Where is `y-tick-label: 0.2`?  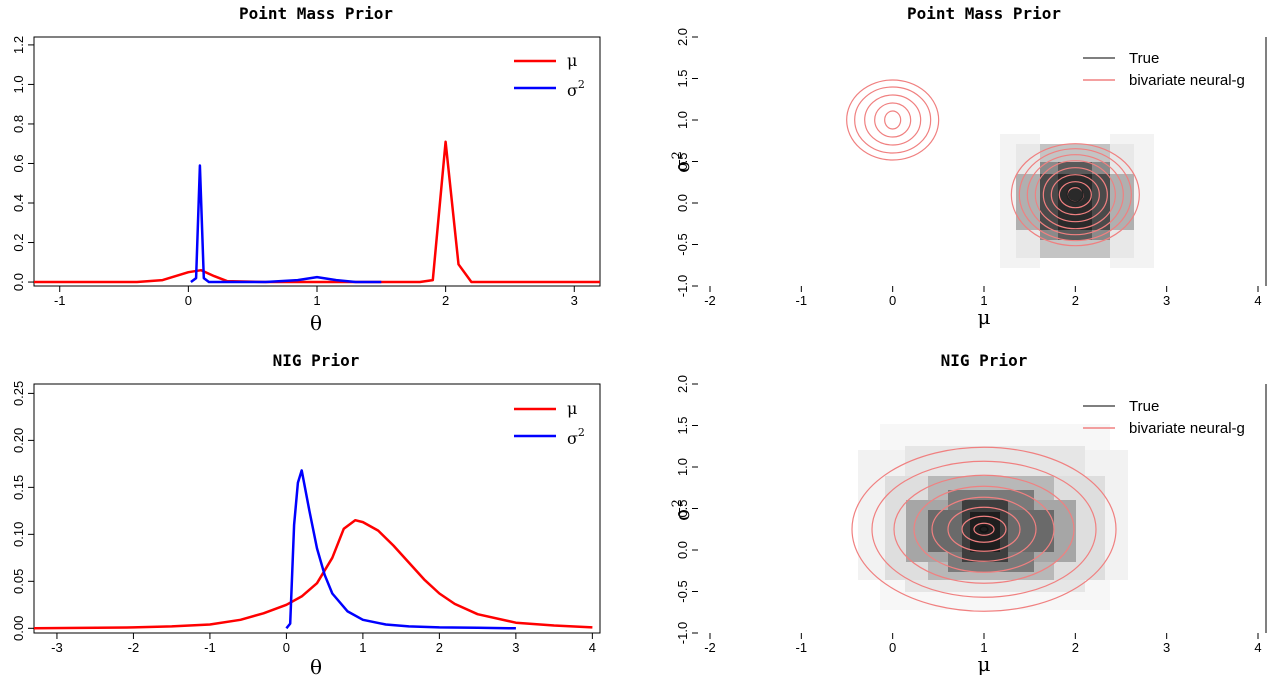
y-tick-label: 0.2 is located at coordinates (18, 242).